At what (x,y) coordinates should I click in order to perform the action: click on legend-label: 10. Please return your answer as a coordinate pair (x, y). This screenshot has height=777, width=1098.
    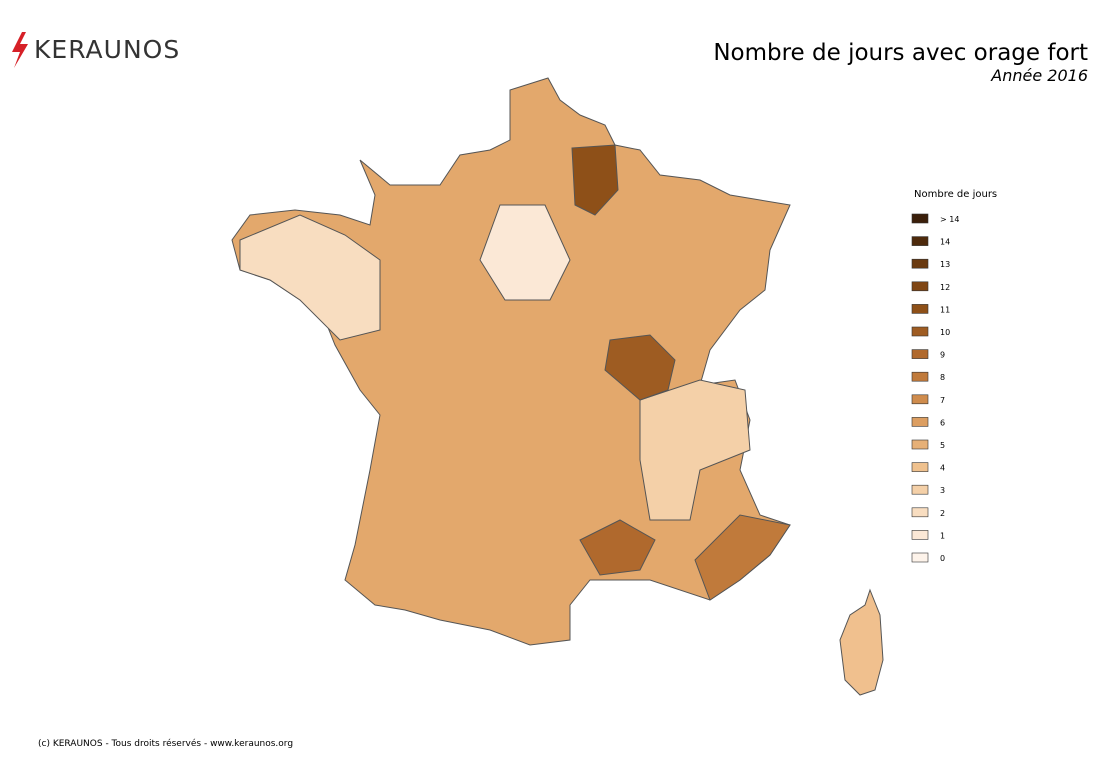
    Looking at the image, I should click on (945, 332).